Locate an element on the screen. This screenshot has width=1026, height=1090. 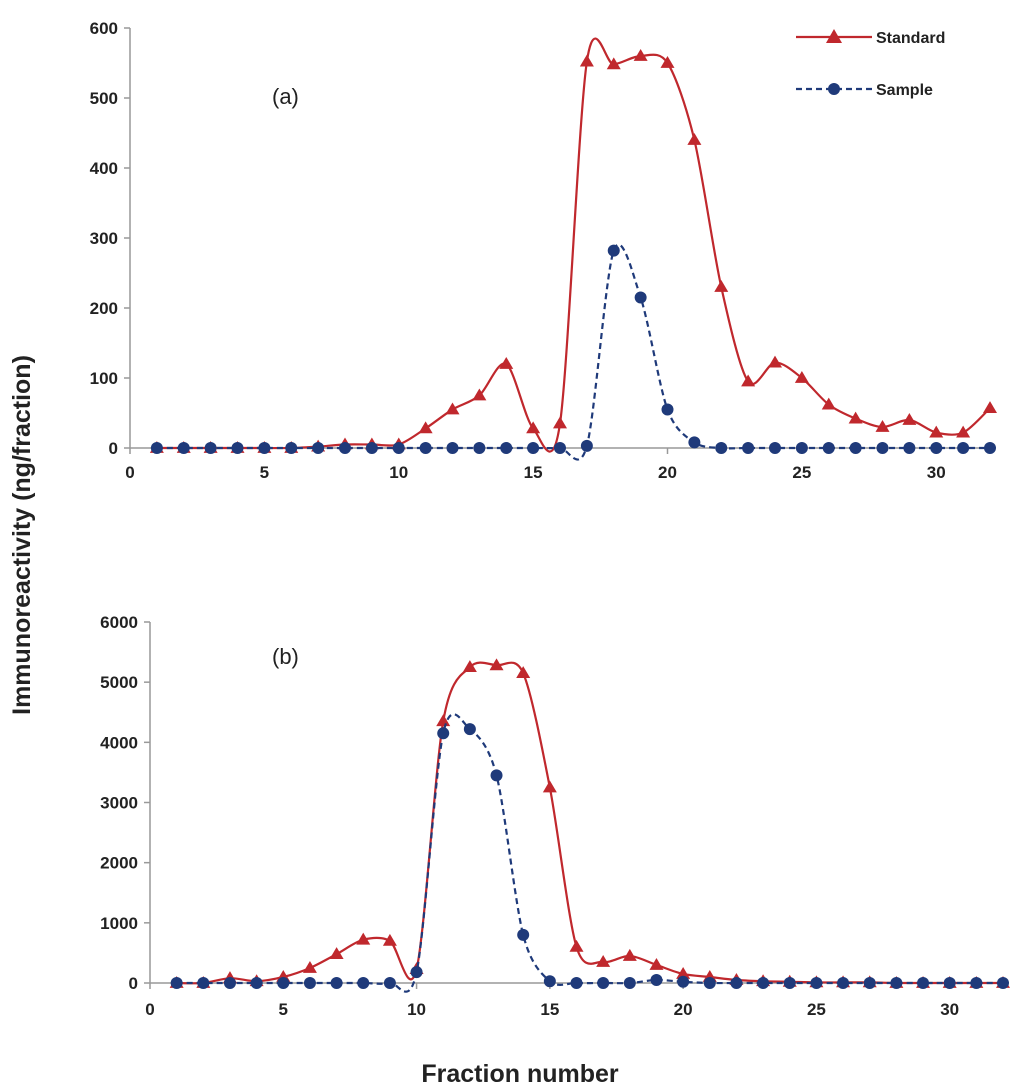
y-axis-title: Immunoreactivity (ng/fraction) is located at coordinates (22, 535).